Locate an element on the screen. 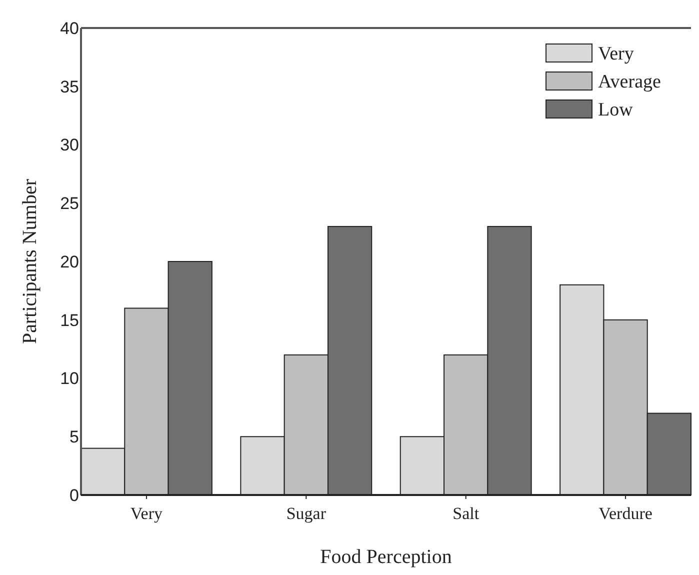 This screenshot has width=699, height=575. y-tick-label: 25 is located at coordinates (69, 204).